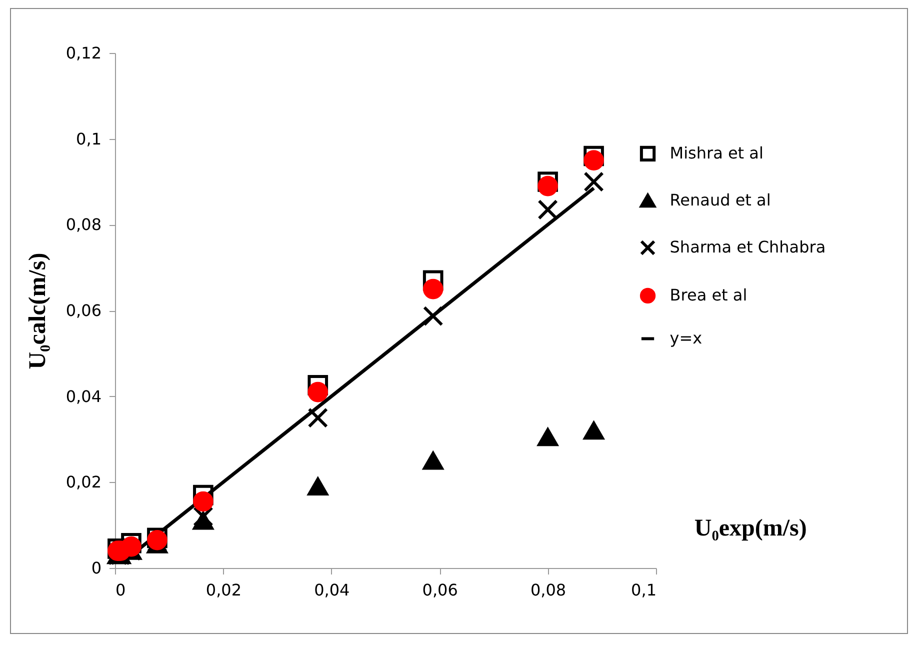 The height and width of the screenshot is (655, 919). What do you see at coordinates (717, 153) in the screenshot?
I see `legend-label: Mishra et al` at bounding box center [717, 153].